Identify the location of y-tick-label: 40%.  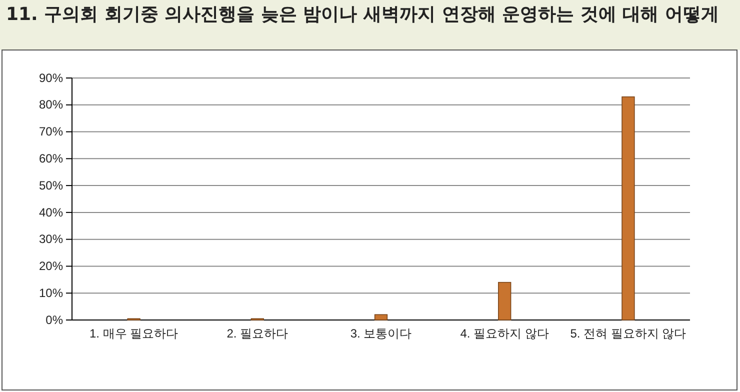
(51, 212).